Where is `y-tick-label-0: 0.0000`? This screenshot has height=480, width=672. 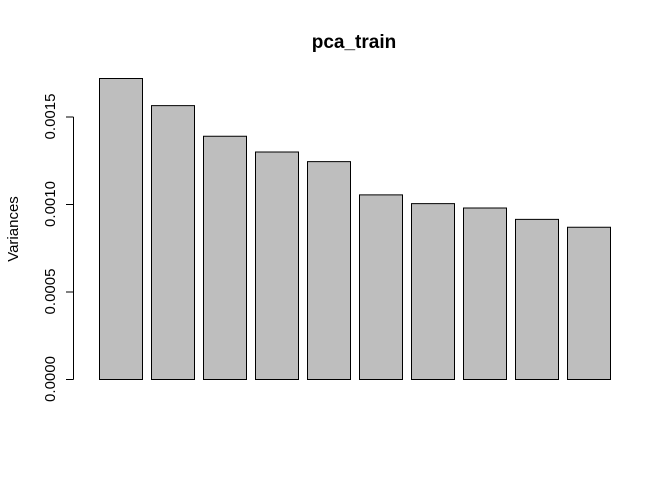 y-tick-label-0: 0.0000 is located at coordinates (50, 379).